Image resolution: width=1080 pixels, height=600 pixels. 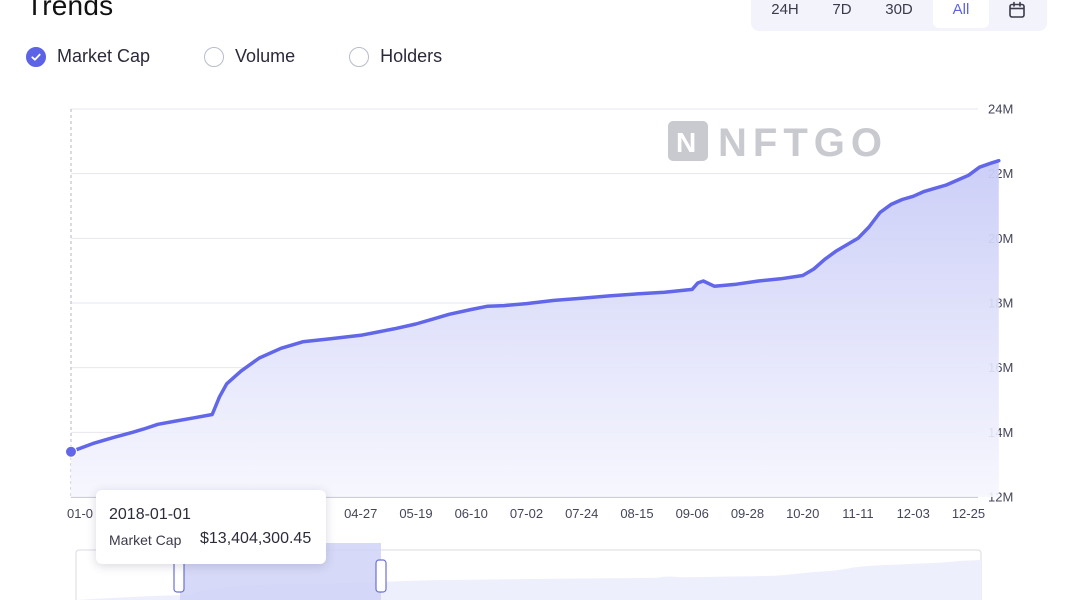 I want to click on x-tick-label: 04-27, so click(x=360, y=513).